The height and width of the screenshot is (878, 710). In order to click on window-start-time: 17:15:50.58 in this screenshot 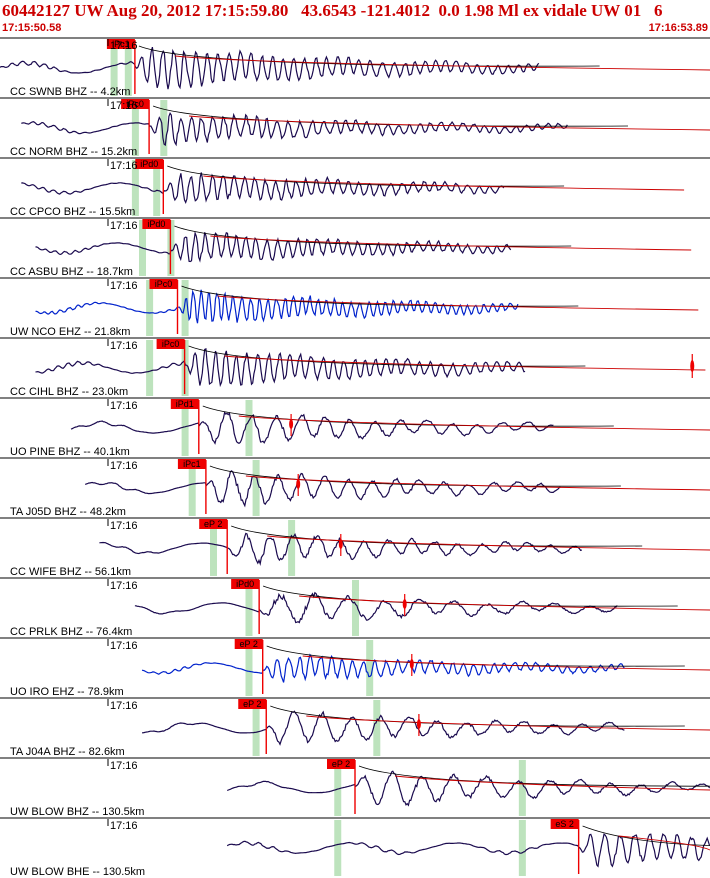, I will do `click(32, 28)`.